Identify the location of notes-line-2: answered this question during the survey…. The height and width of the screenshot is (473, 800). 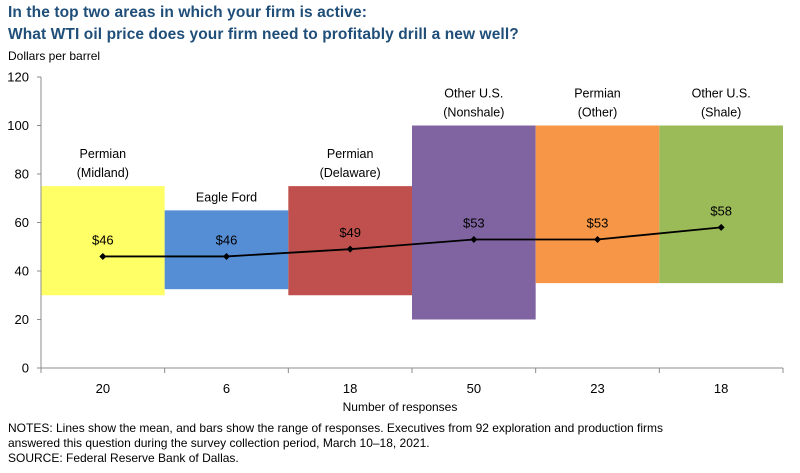
(219, 443).